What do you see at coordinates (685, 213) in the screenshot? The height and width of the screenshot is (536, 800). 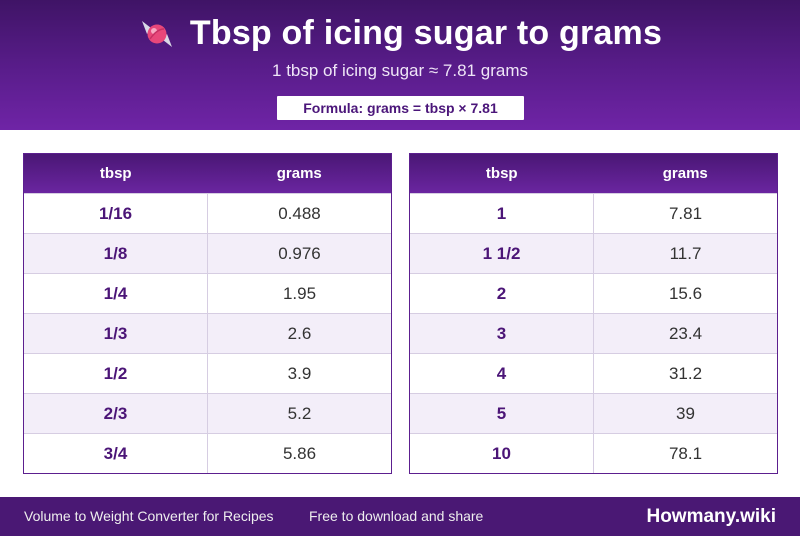 I see `grams-cell: 7.81` at bounding box center [685, 213].